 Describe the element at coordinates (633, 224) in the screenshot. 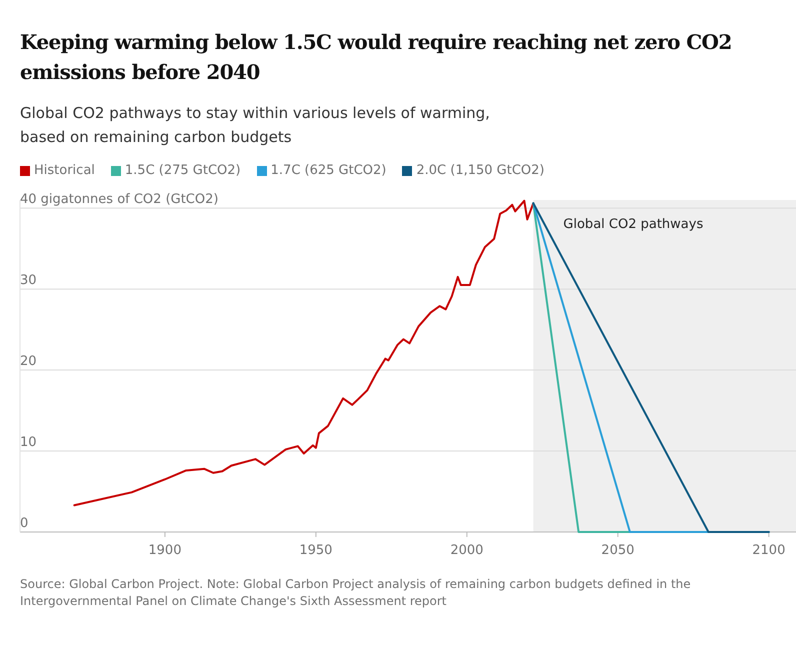

I see `band-label: Global CO2 pathways` at that location.